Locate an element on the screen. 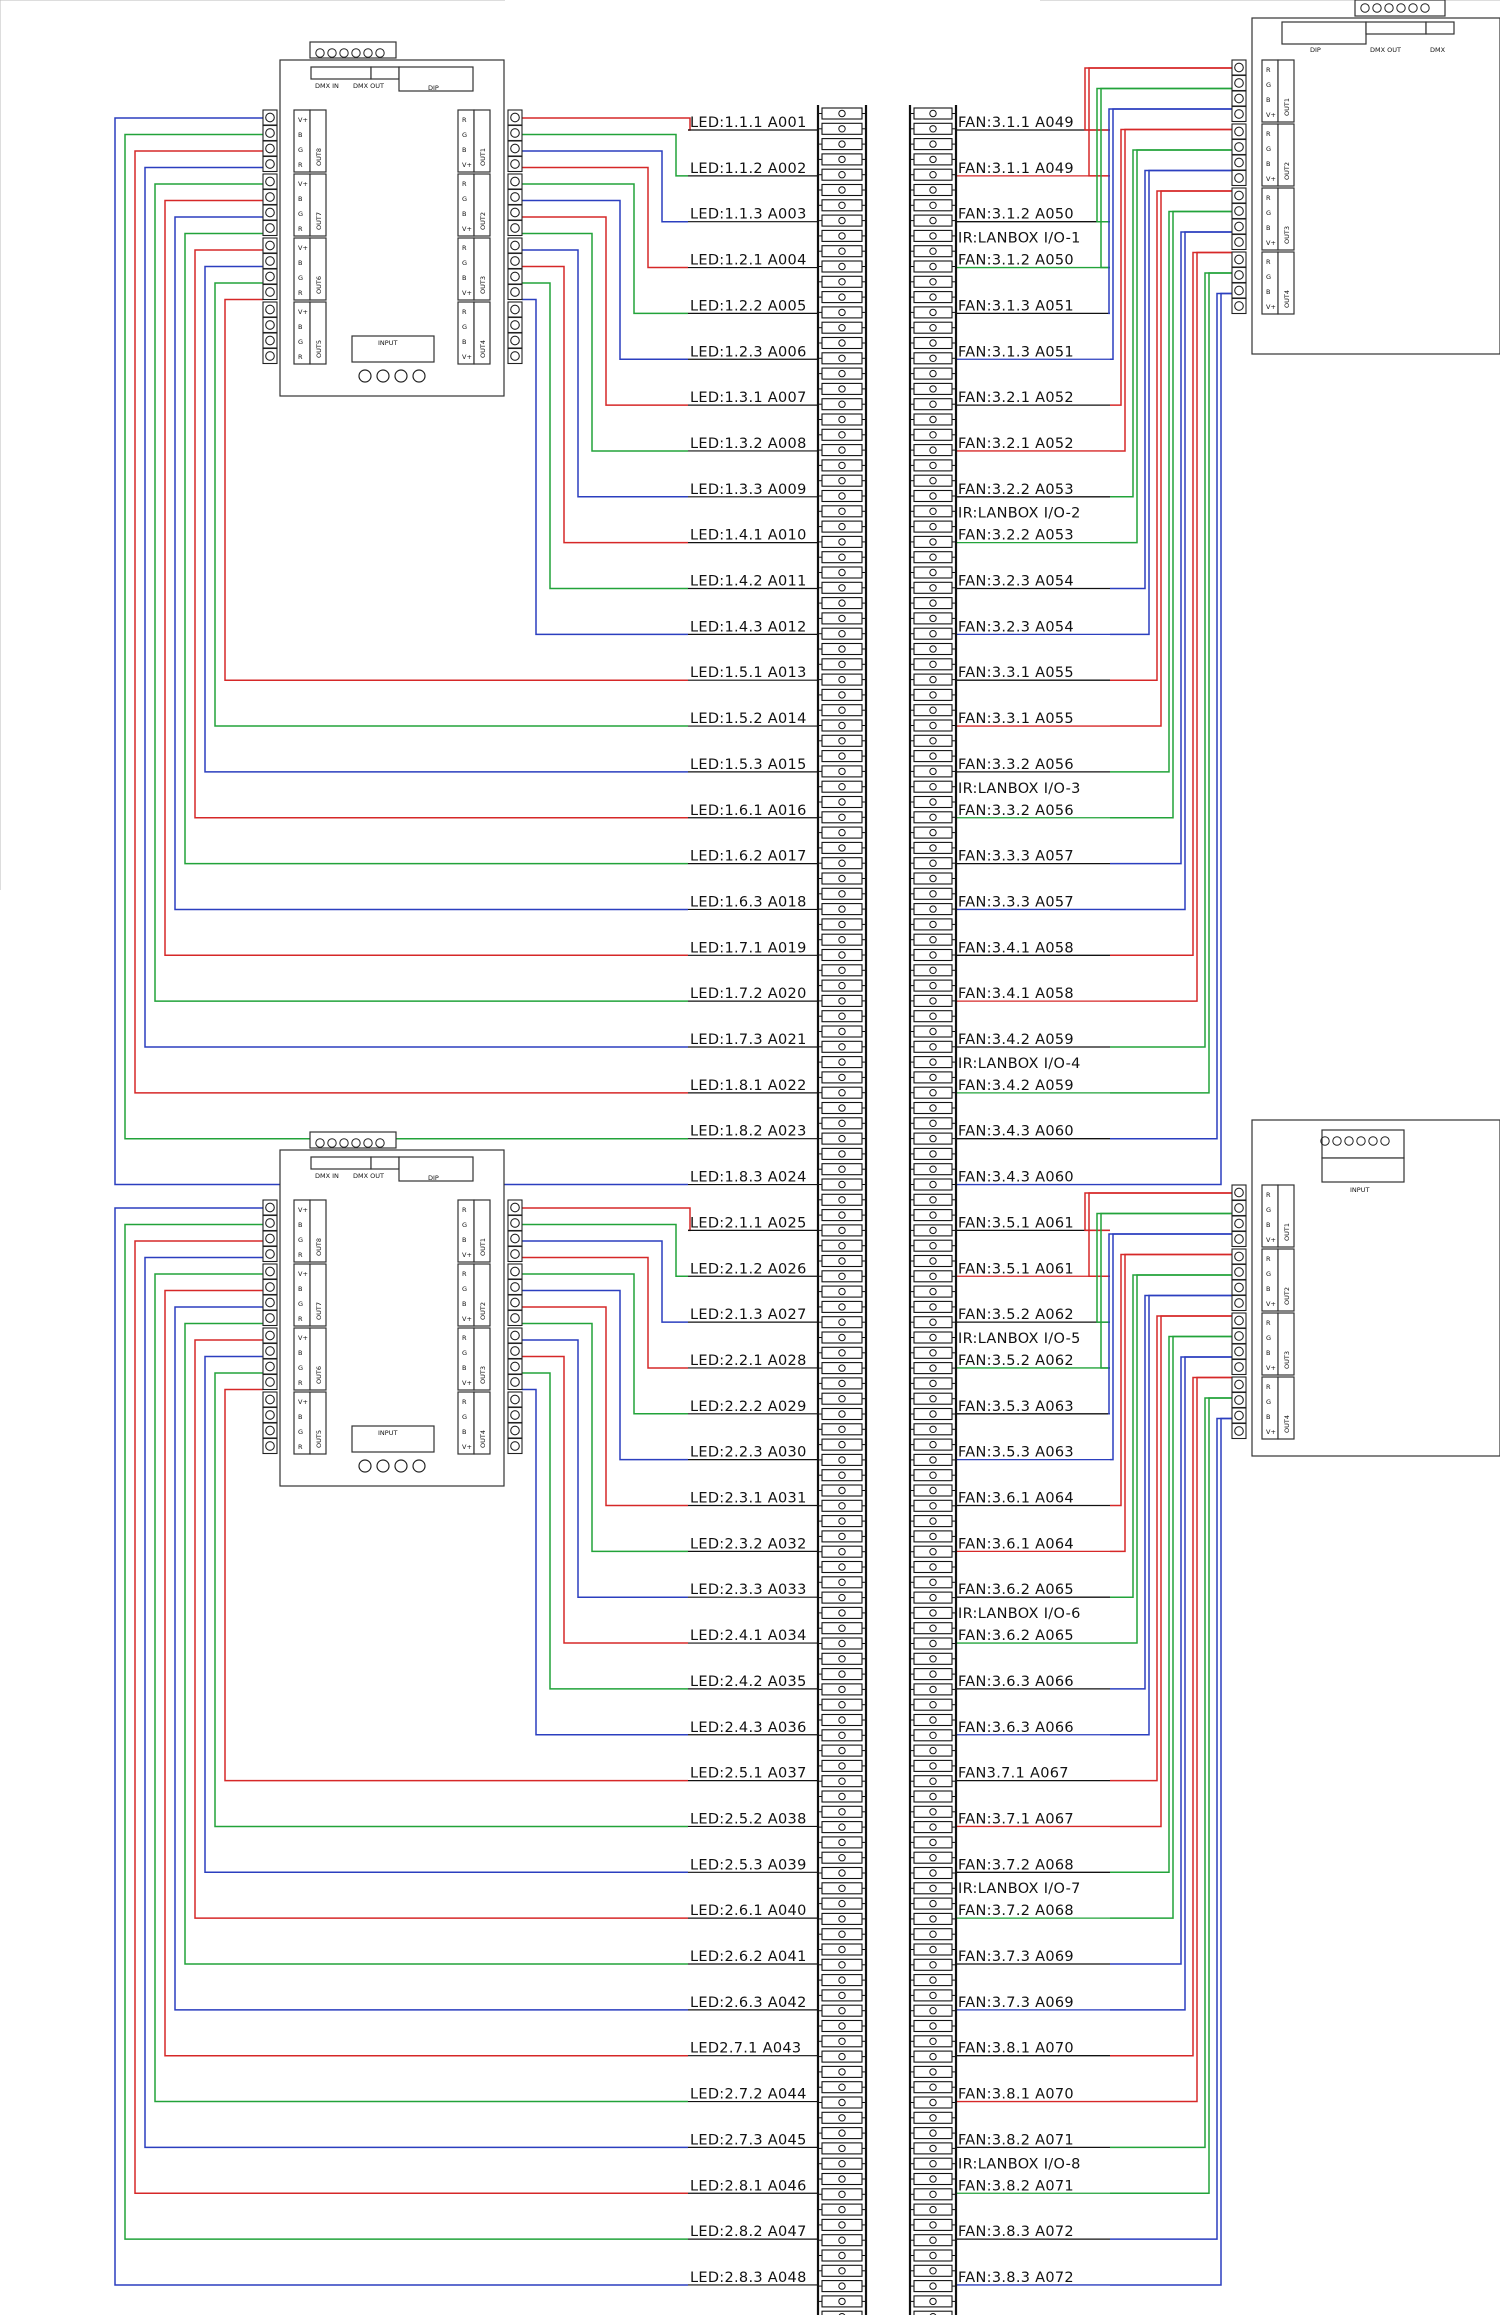 Image resolution: width=1500 pixels, height=2315 pixels. input-label: INPUT is located at coordinates (387, 1433).